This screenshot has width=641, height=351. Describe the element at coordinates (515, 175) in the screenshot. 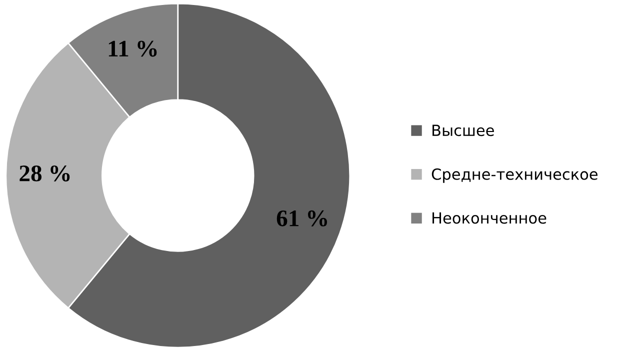

I see `legend-label: Средне-техническое` at that location.